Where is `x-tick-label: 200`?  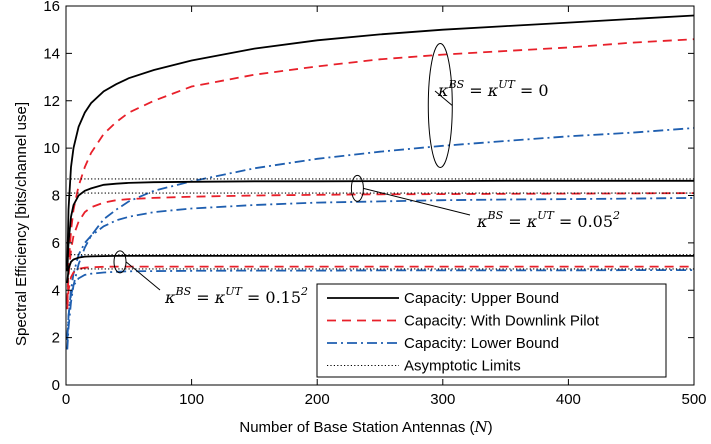
x-tick-label: 200 is located at coordinates (317, 399).